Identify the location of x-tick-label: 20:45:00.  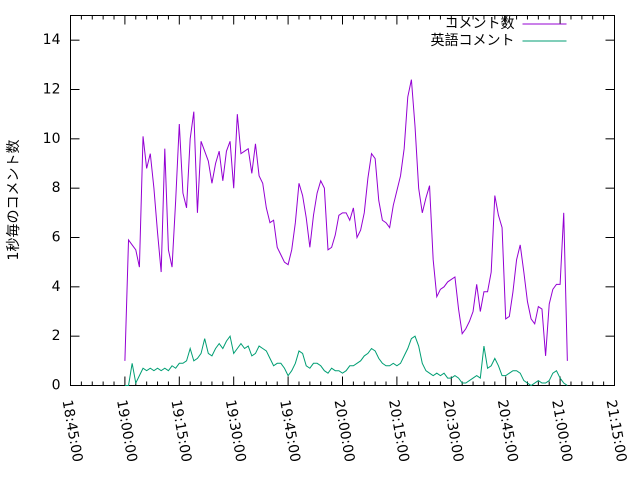
(507, 431).